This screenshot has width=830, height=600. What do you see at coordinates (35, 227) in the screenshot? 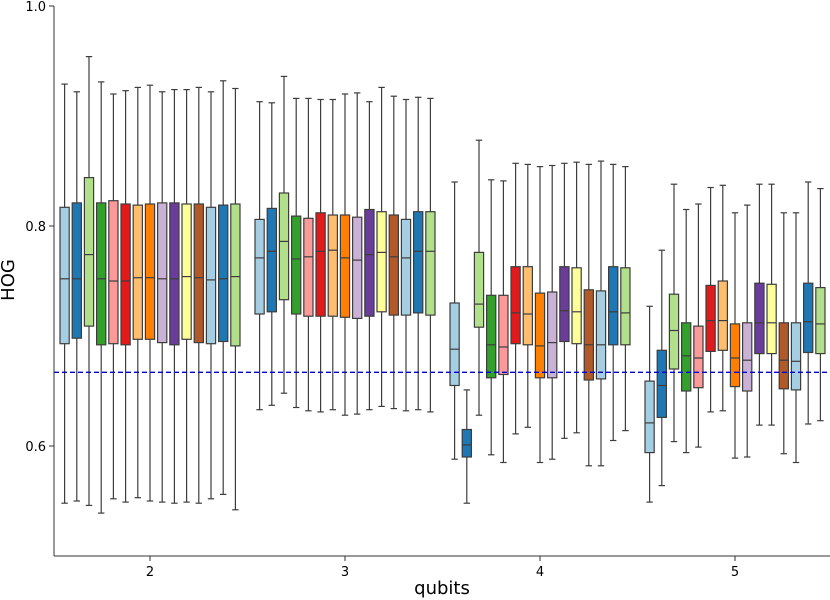
I see `y-tick-label-0.8: 0.8` at bounding box center [35, 227].